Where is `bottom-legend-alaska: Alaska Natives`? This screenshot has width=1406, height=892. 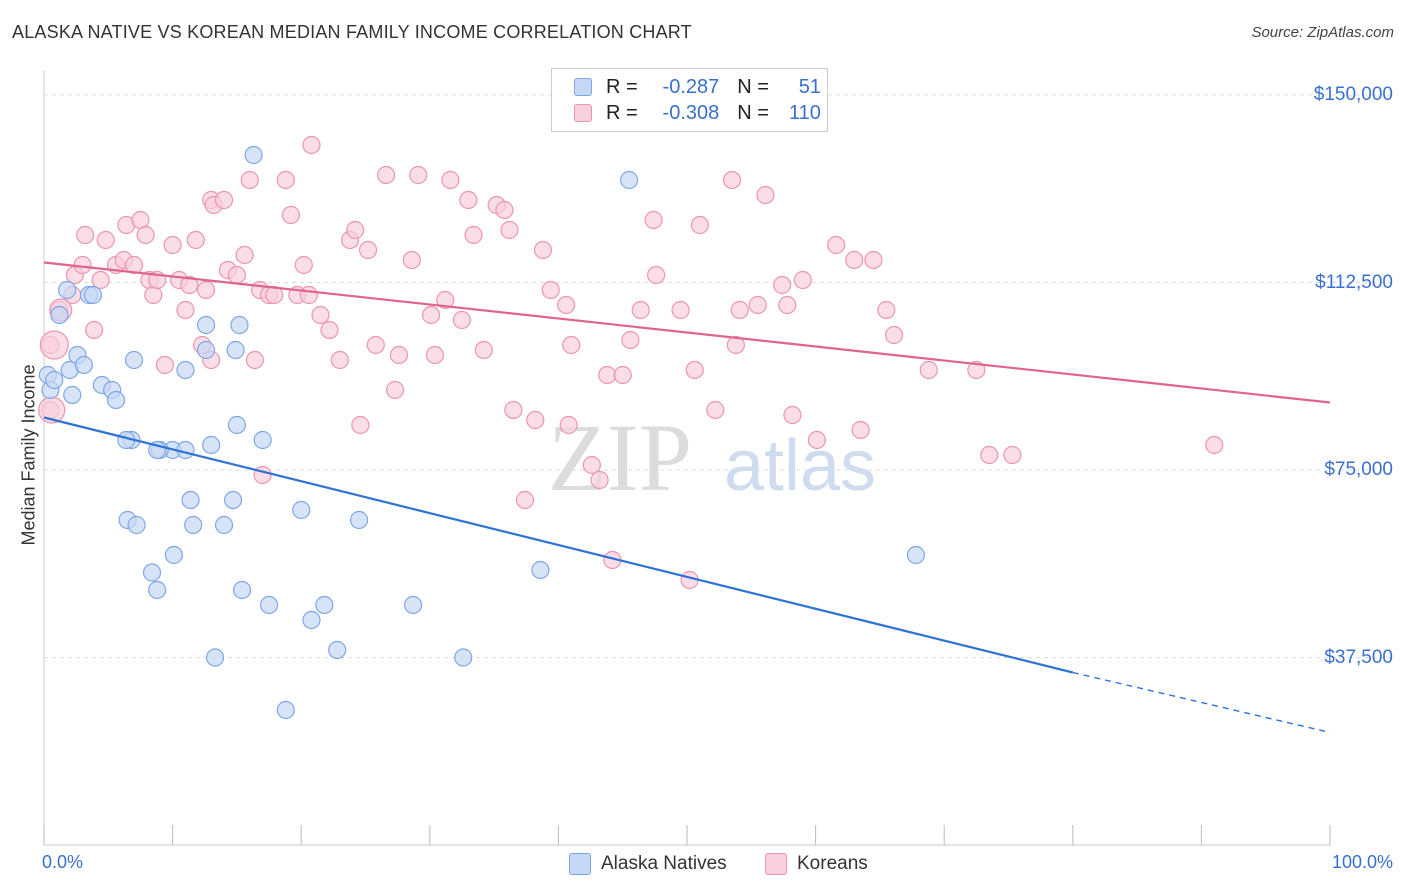
bottom-legend-alaska: Alaska Natives is located at coordinates (648, 864).